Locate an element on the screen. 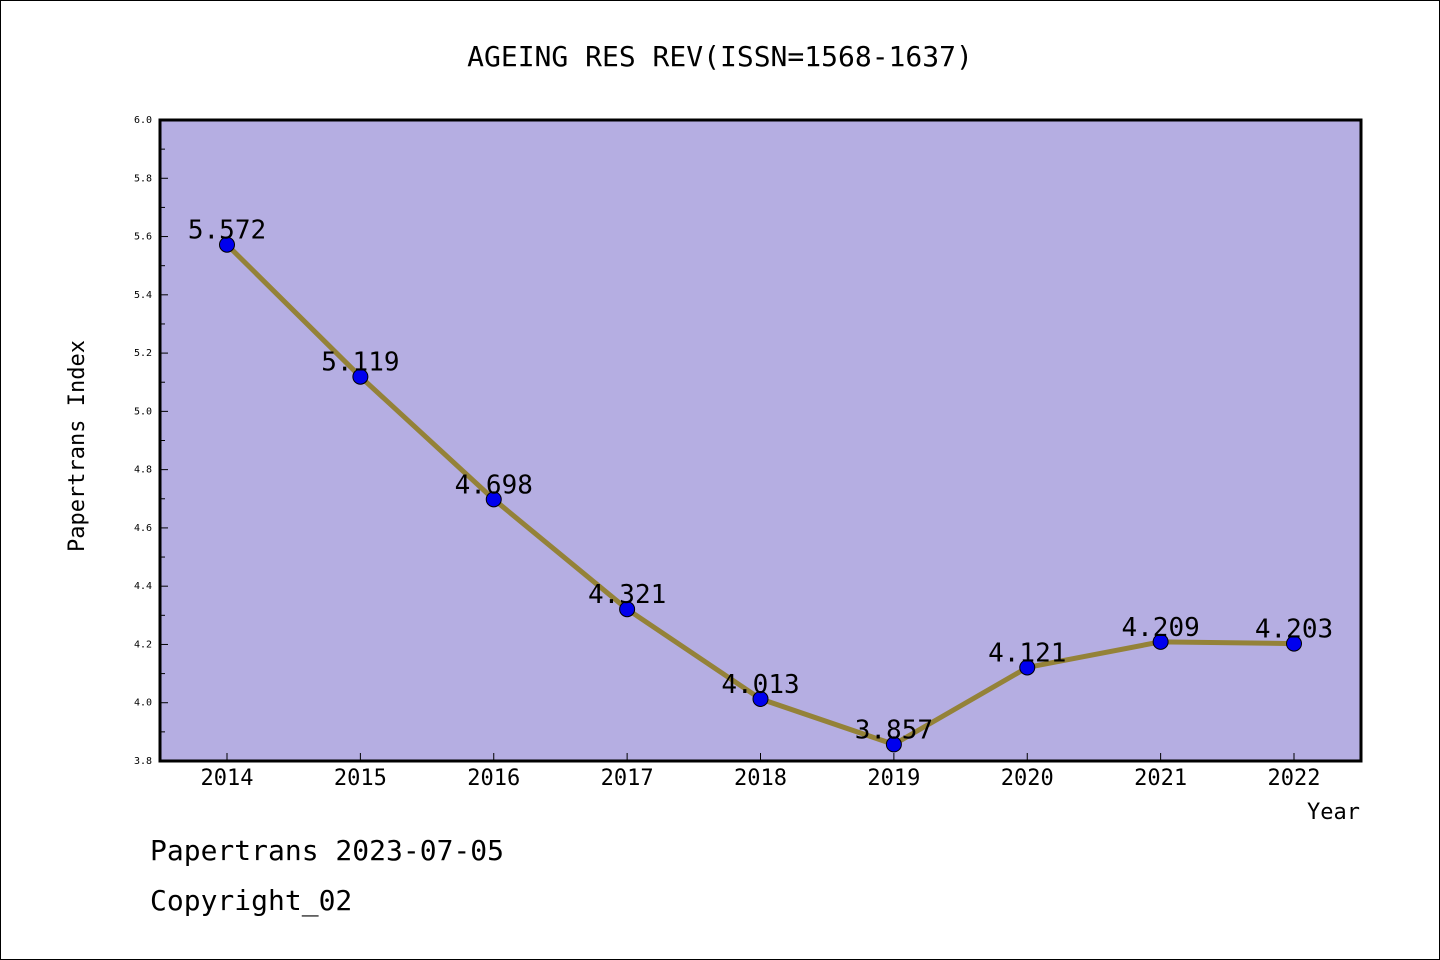 Image resolution: width=1440 pixels, height=960 pixels. y-tick-label: 5.2 is located at coordinates (143, 353).